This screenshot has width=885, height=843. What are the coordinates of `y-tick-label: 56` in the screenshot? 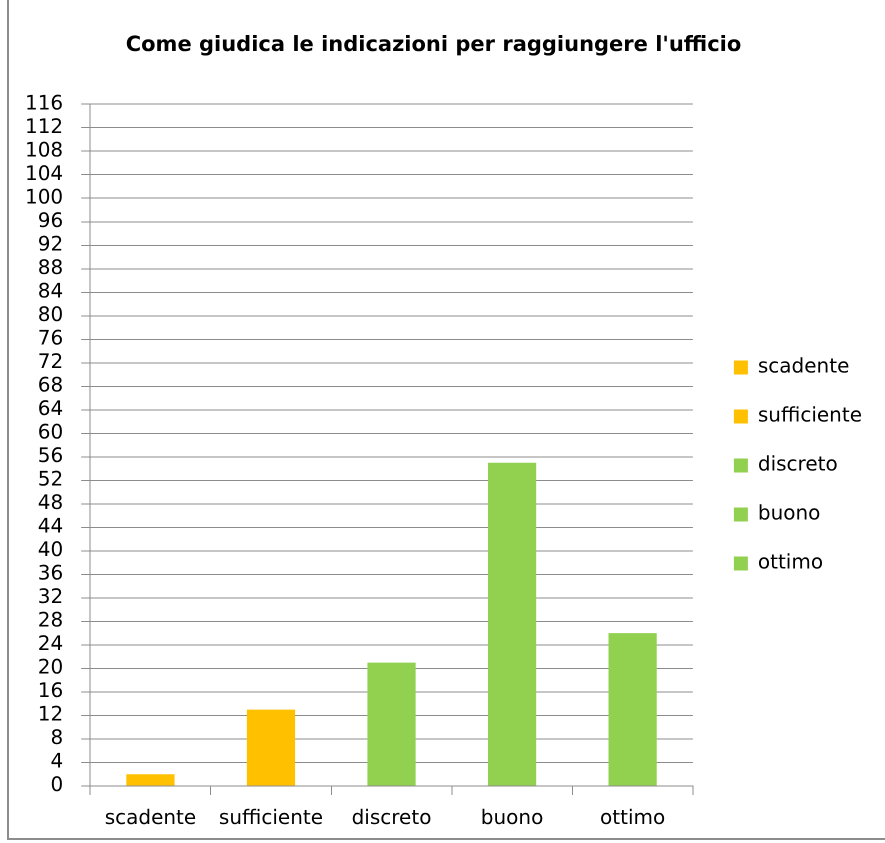 It's located at (51, 455).